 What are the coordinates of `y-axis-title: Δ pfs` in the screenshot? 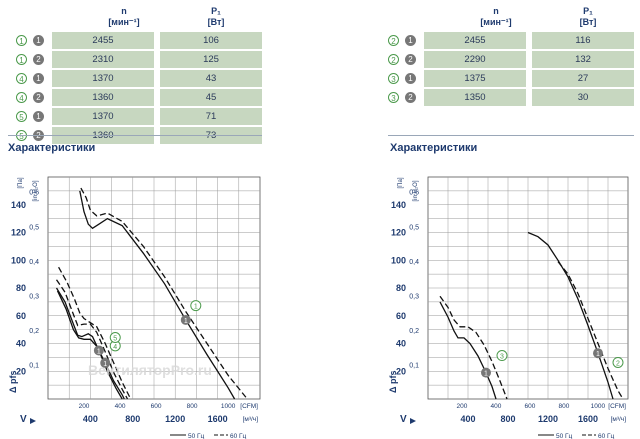 It's located at (393, 382).